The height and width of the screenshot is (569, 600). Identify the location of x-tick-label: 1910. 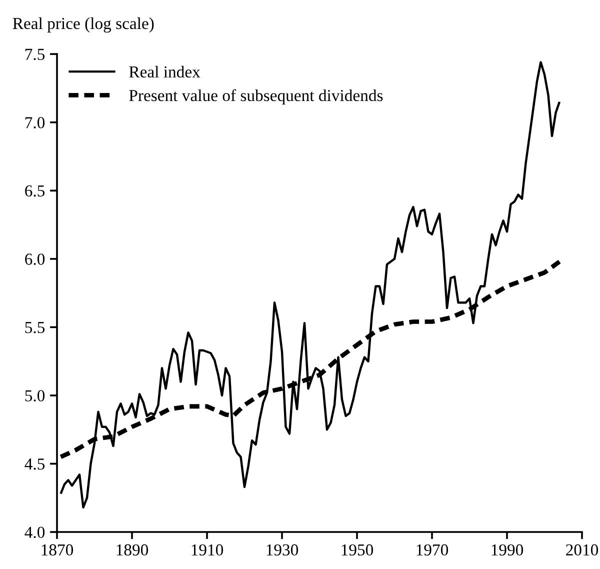
(208, 550).